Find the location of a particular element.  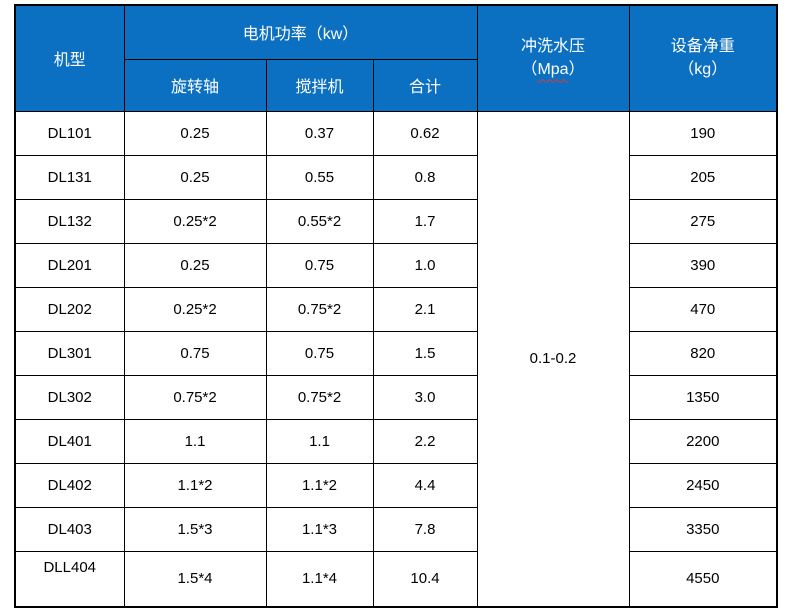

weight-cell: 470 is located at coordinates (703, 309).